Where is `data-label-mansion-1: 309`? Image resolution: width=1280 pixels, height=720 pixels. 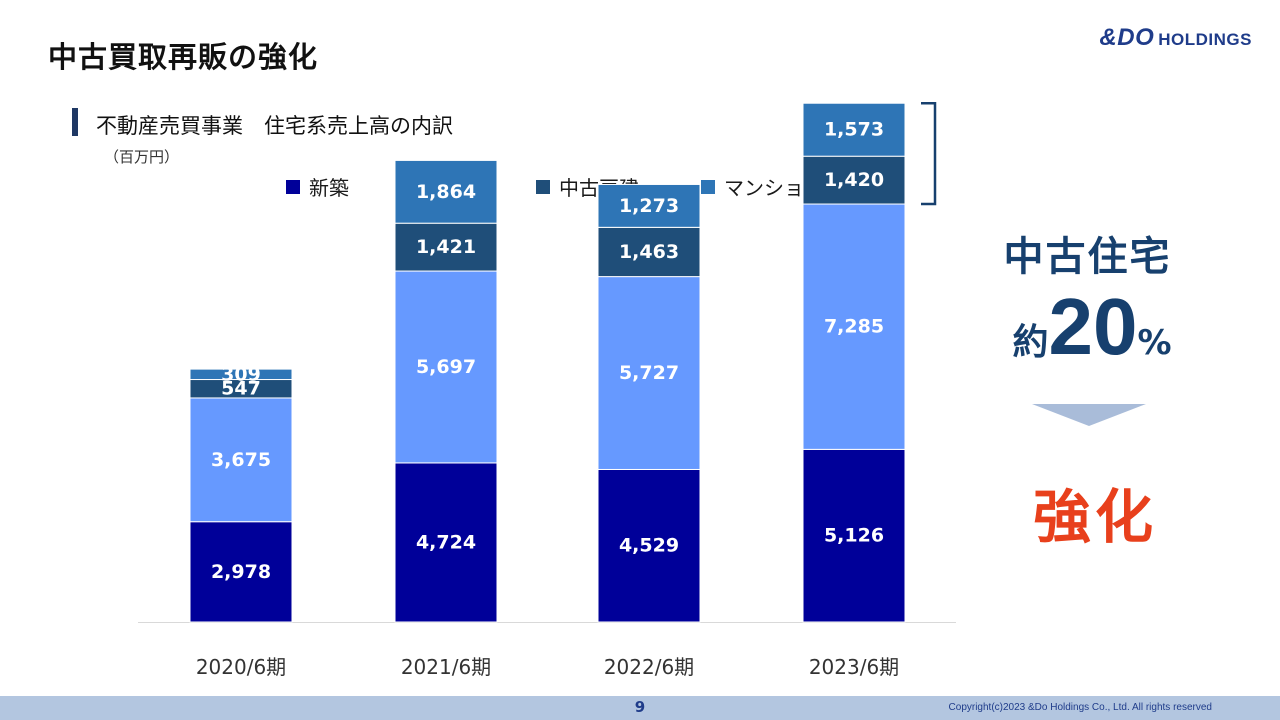
data-label-mansion-1: 309 is located at coordinates (241, 374).